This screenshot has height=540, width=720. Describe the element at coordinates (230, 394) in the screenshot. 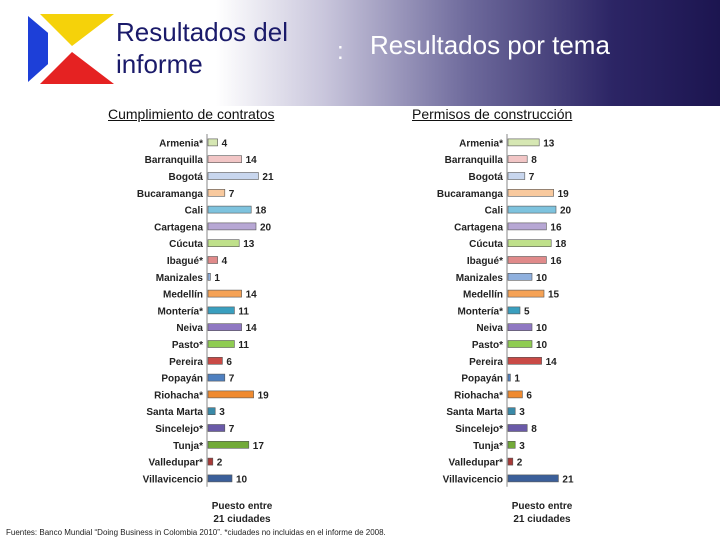

I see `bar-riohacha` at that location.